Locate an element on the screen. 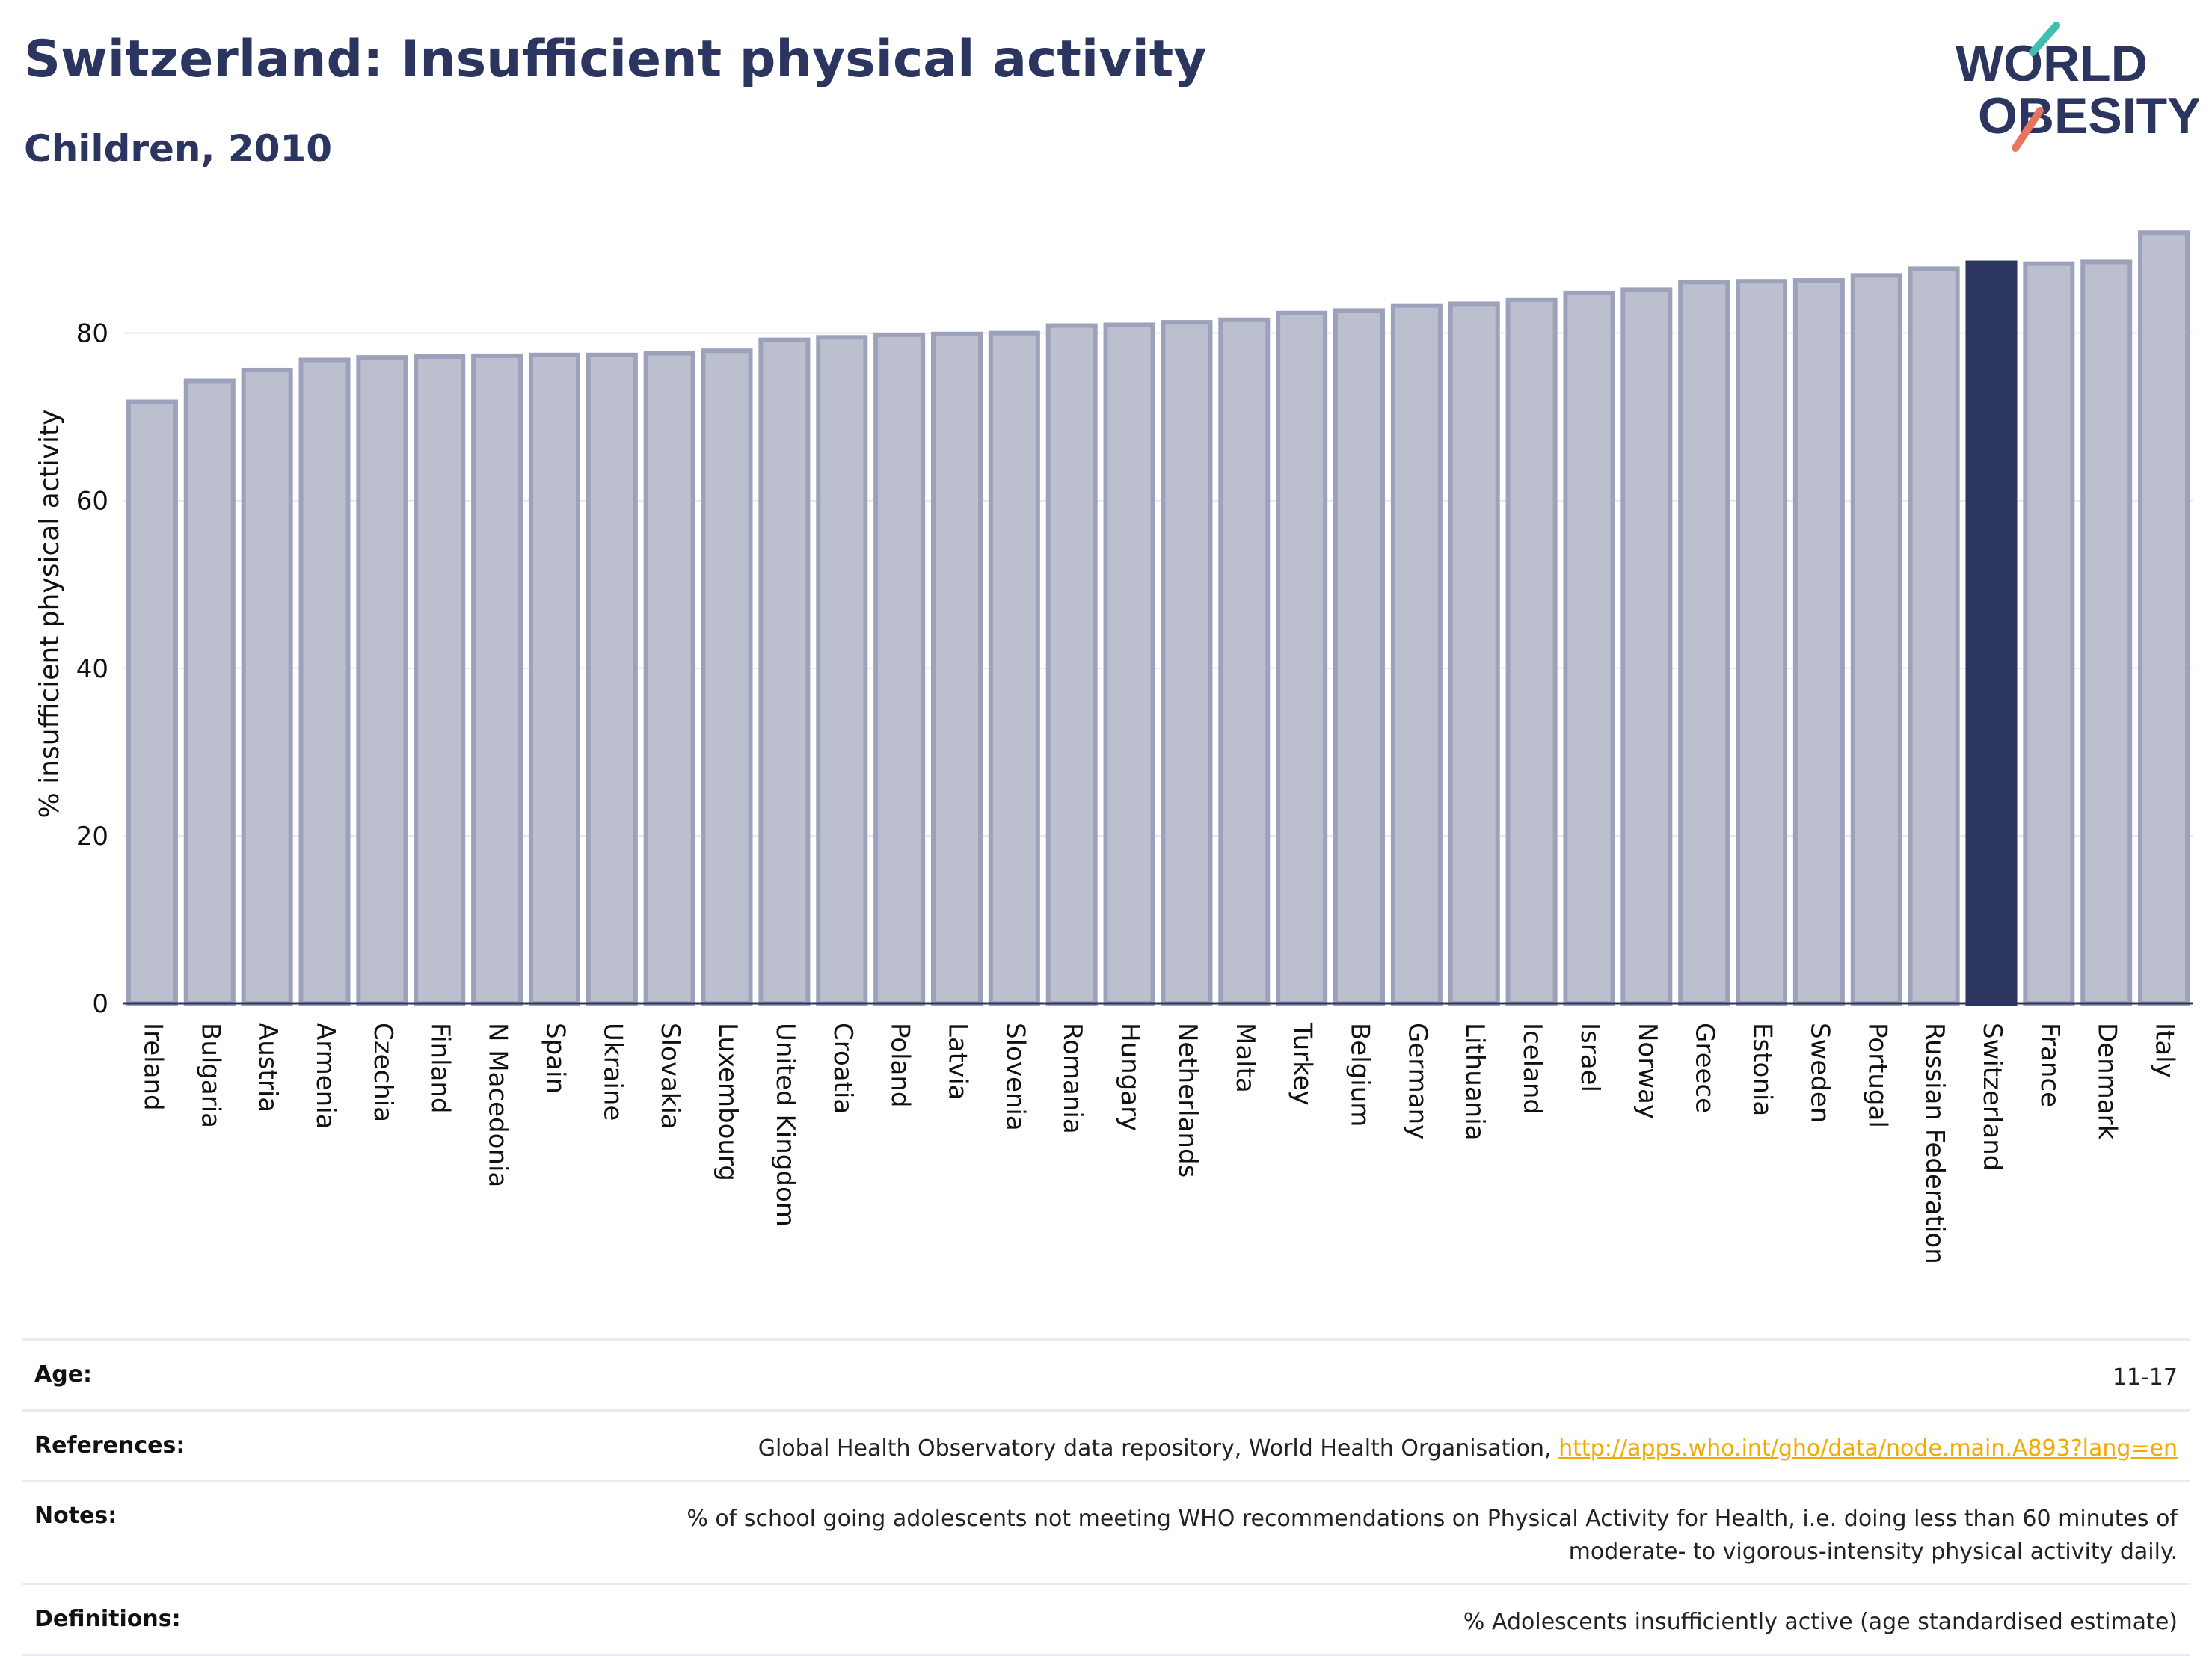 The height and width of the screenshot is (1656, 2212). definitions-label: Definitions: is located at coordinates (107, 1619).